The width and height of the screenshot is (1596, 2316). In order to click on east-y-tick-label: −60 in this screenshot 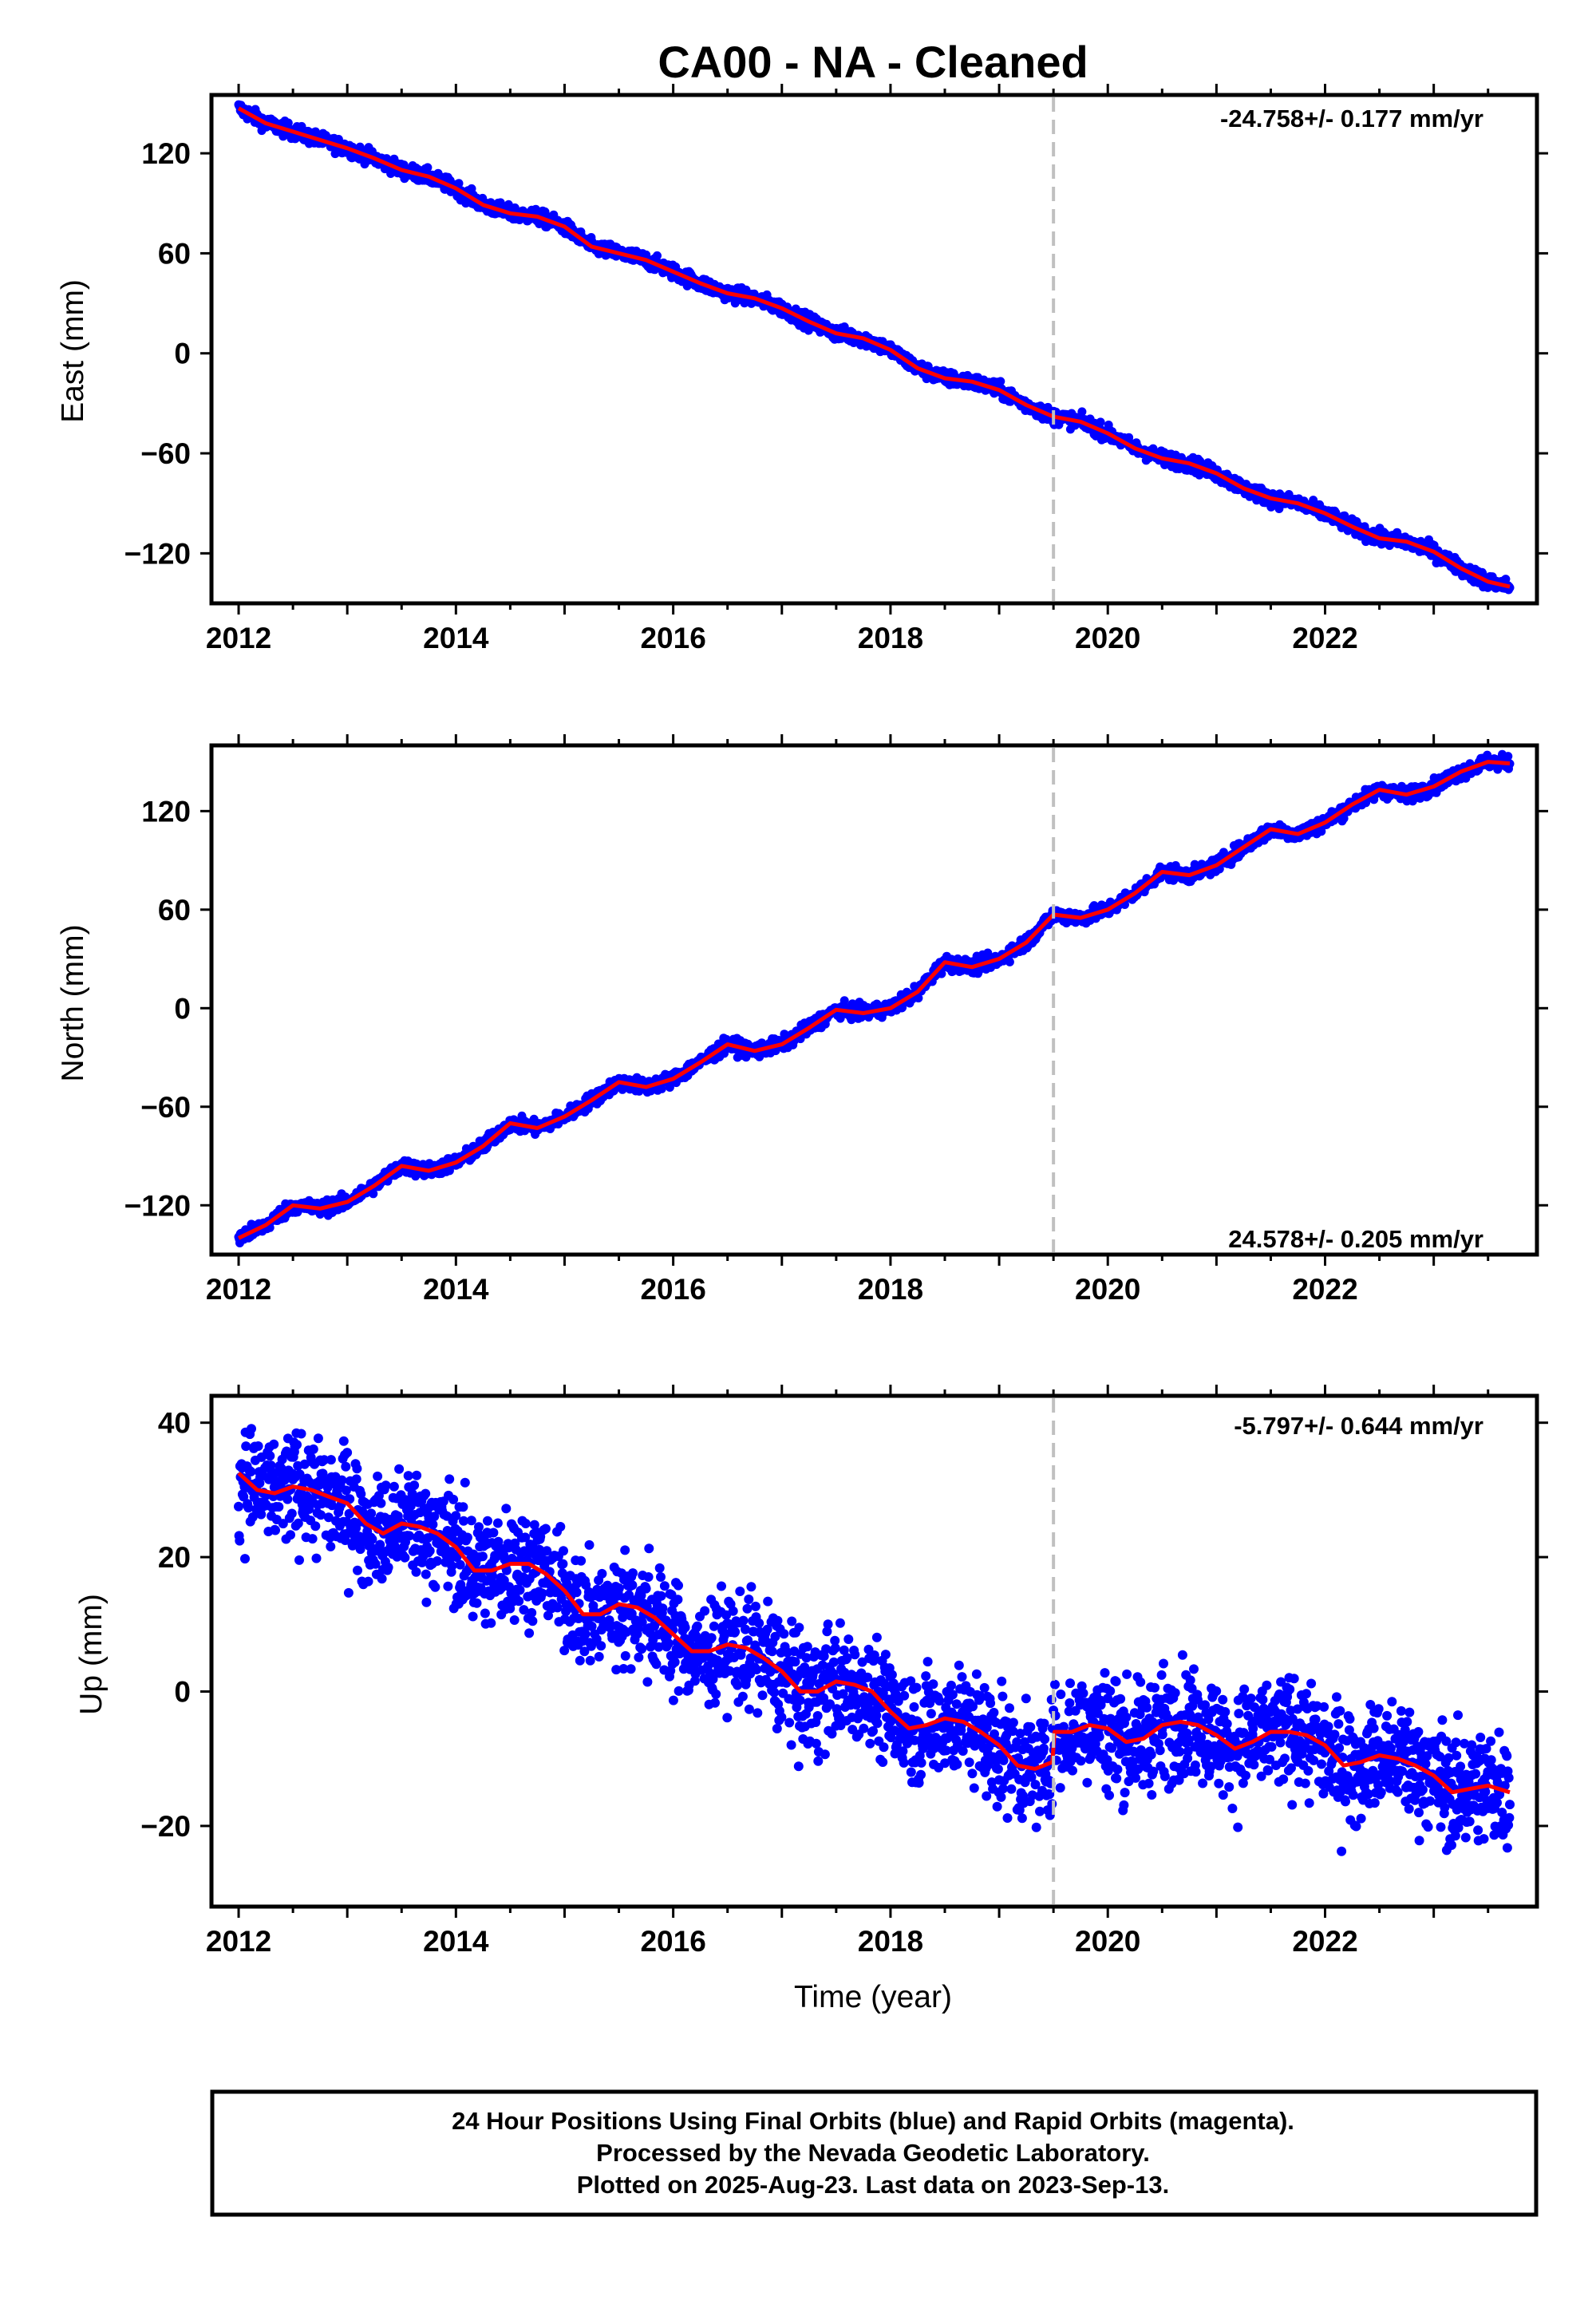, I will do `click(165, 454)`.